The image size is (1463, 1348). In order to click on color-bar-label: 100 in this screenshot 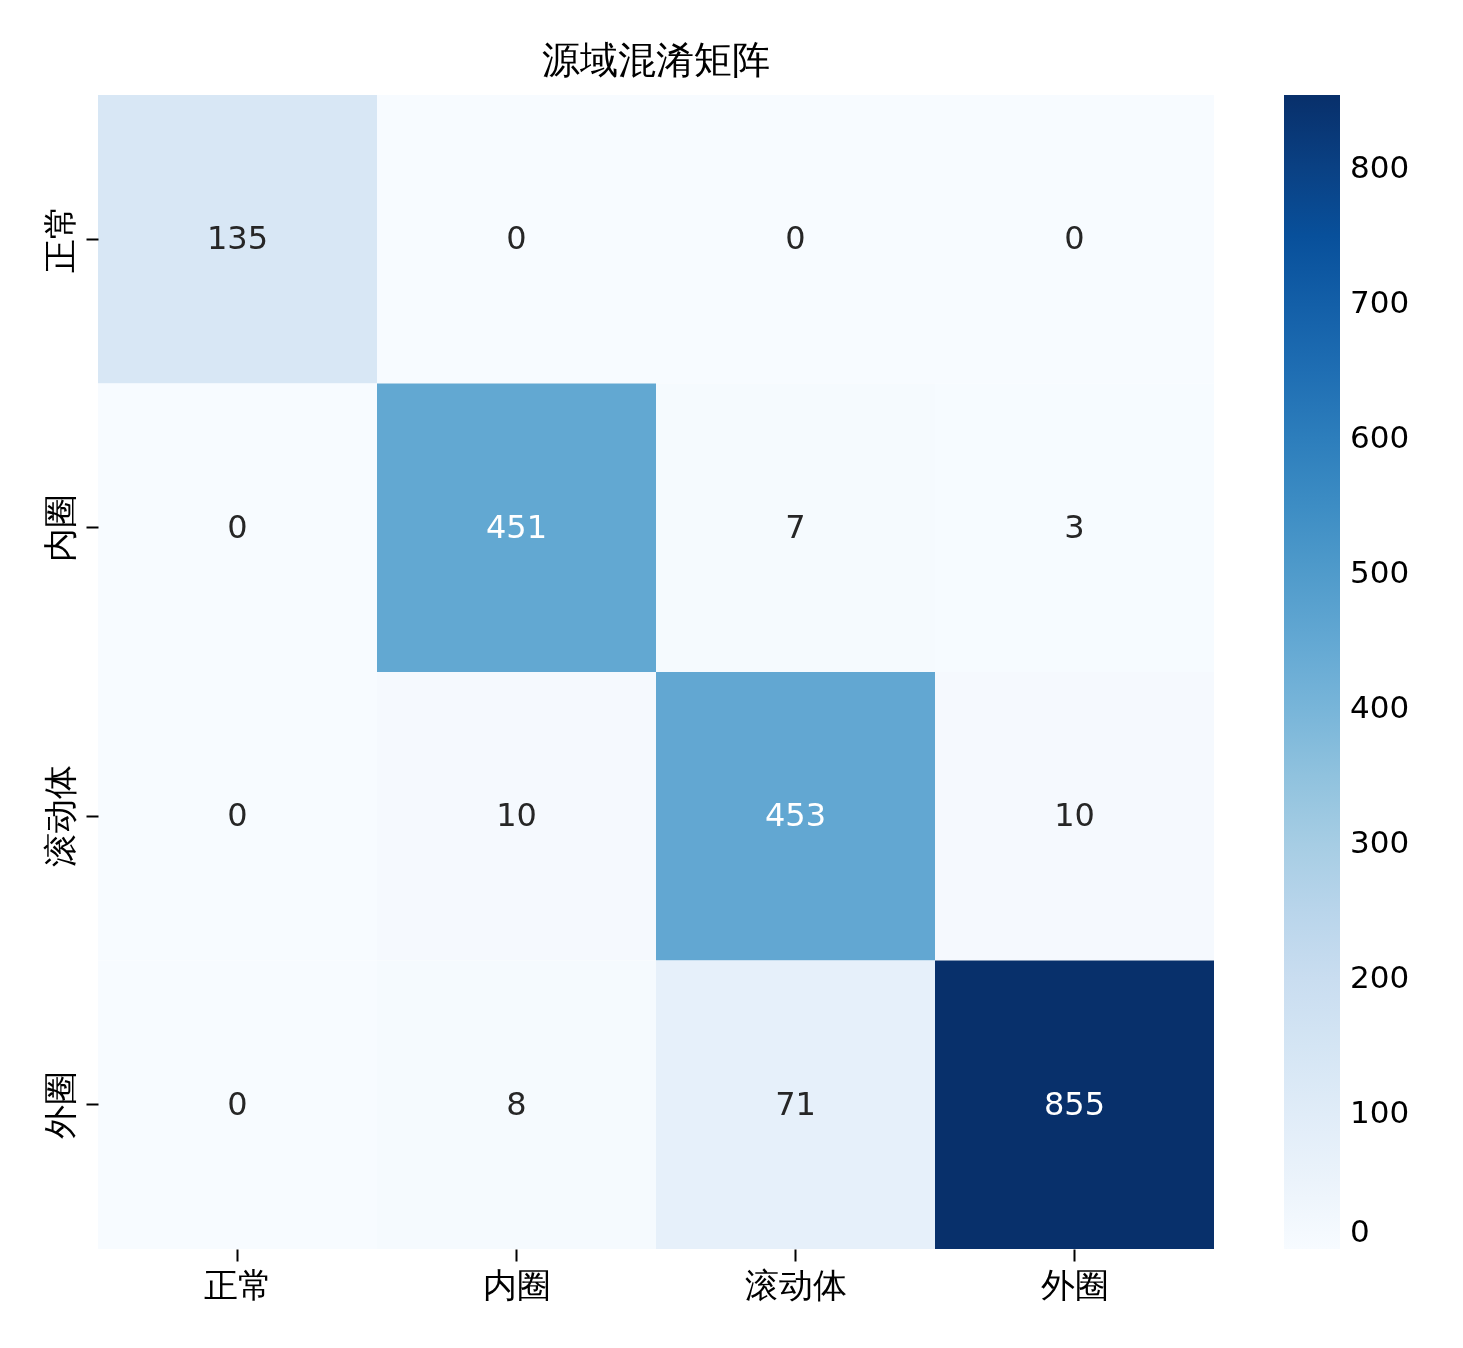, I will do `click(1380, 1112)`.